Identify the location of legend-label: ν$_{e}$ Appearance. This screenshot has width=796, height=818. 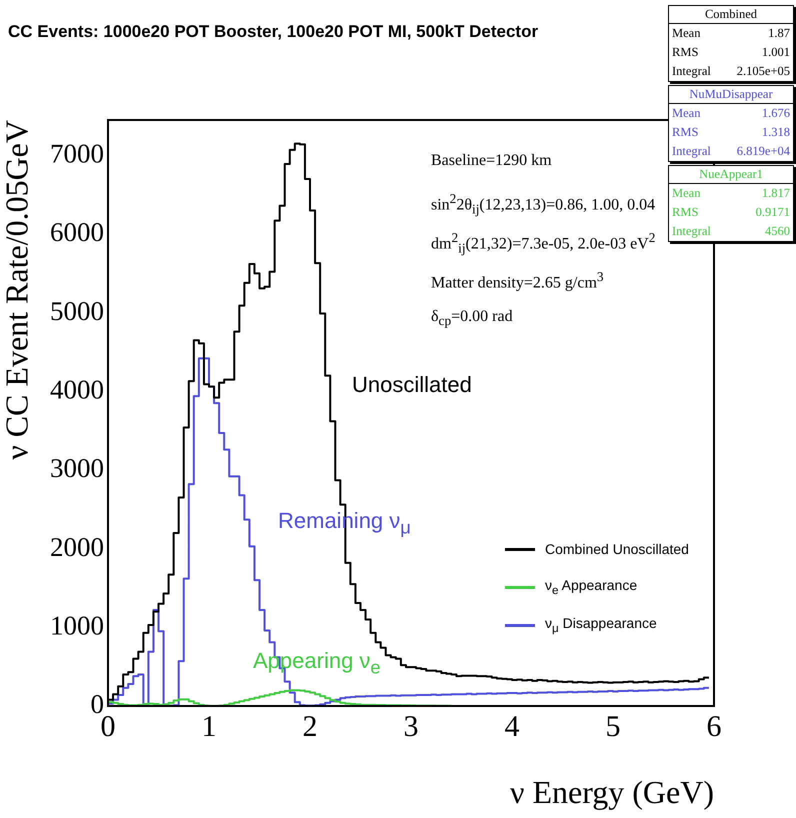
(591, 587).